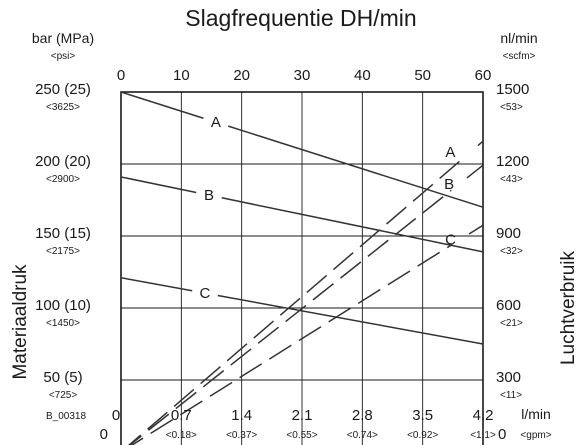 This screenshot has height=445, width=579. Describe the element at coordinates (519, 56) in the screenshot. I see `right-axis-unit-alt: <scfm>` at that location.